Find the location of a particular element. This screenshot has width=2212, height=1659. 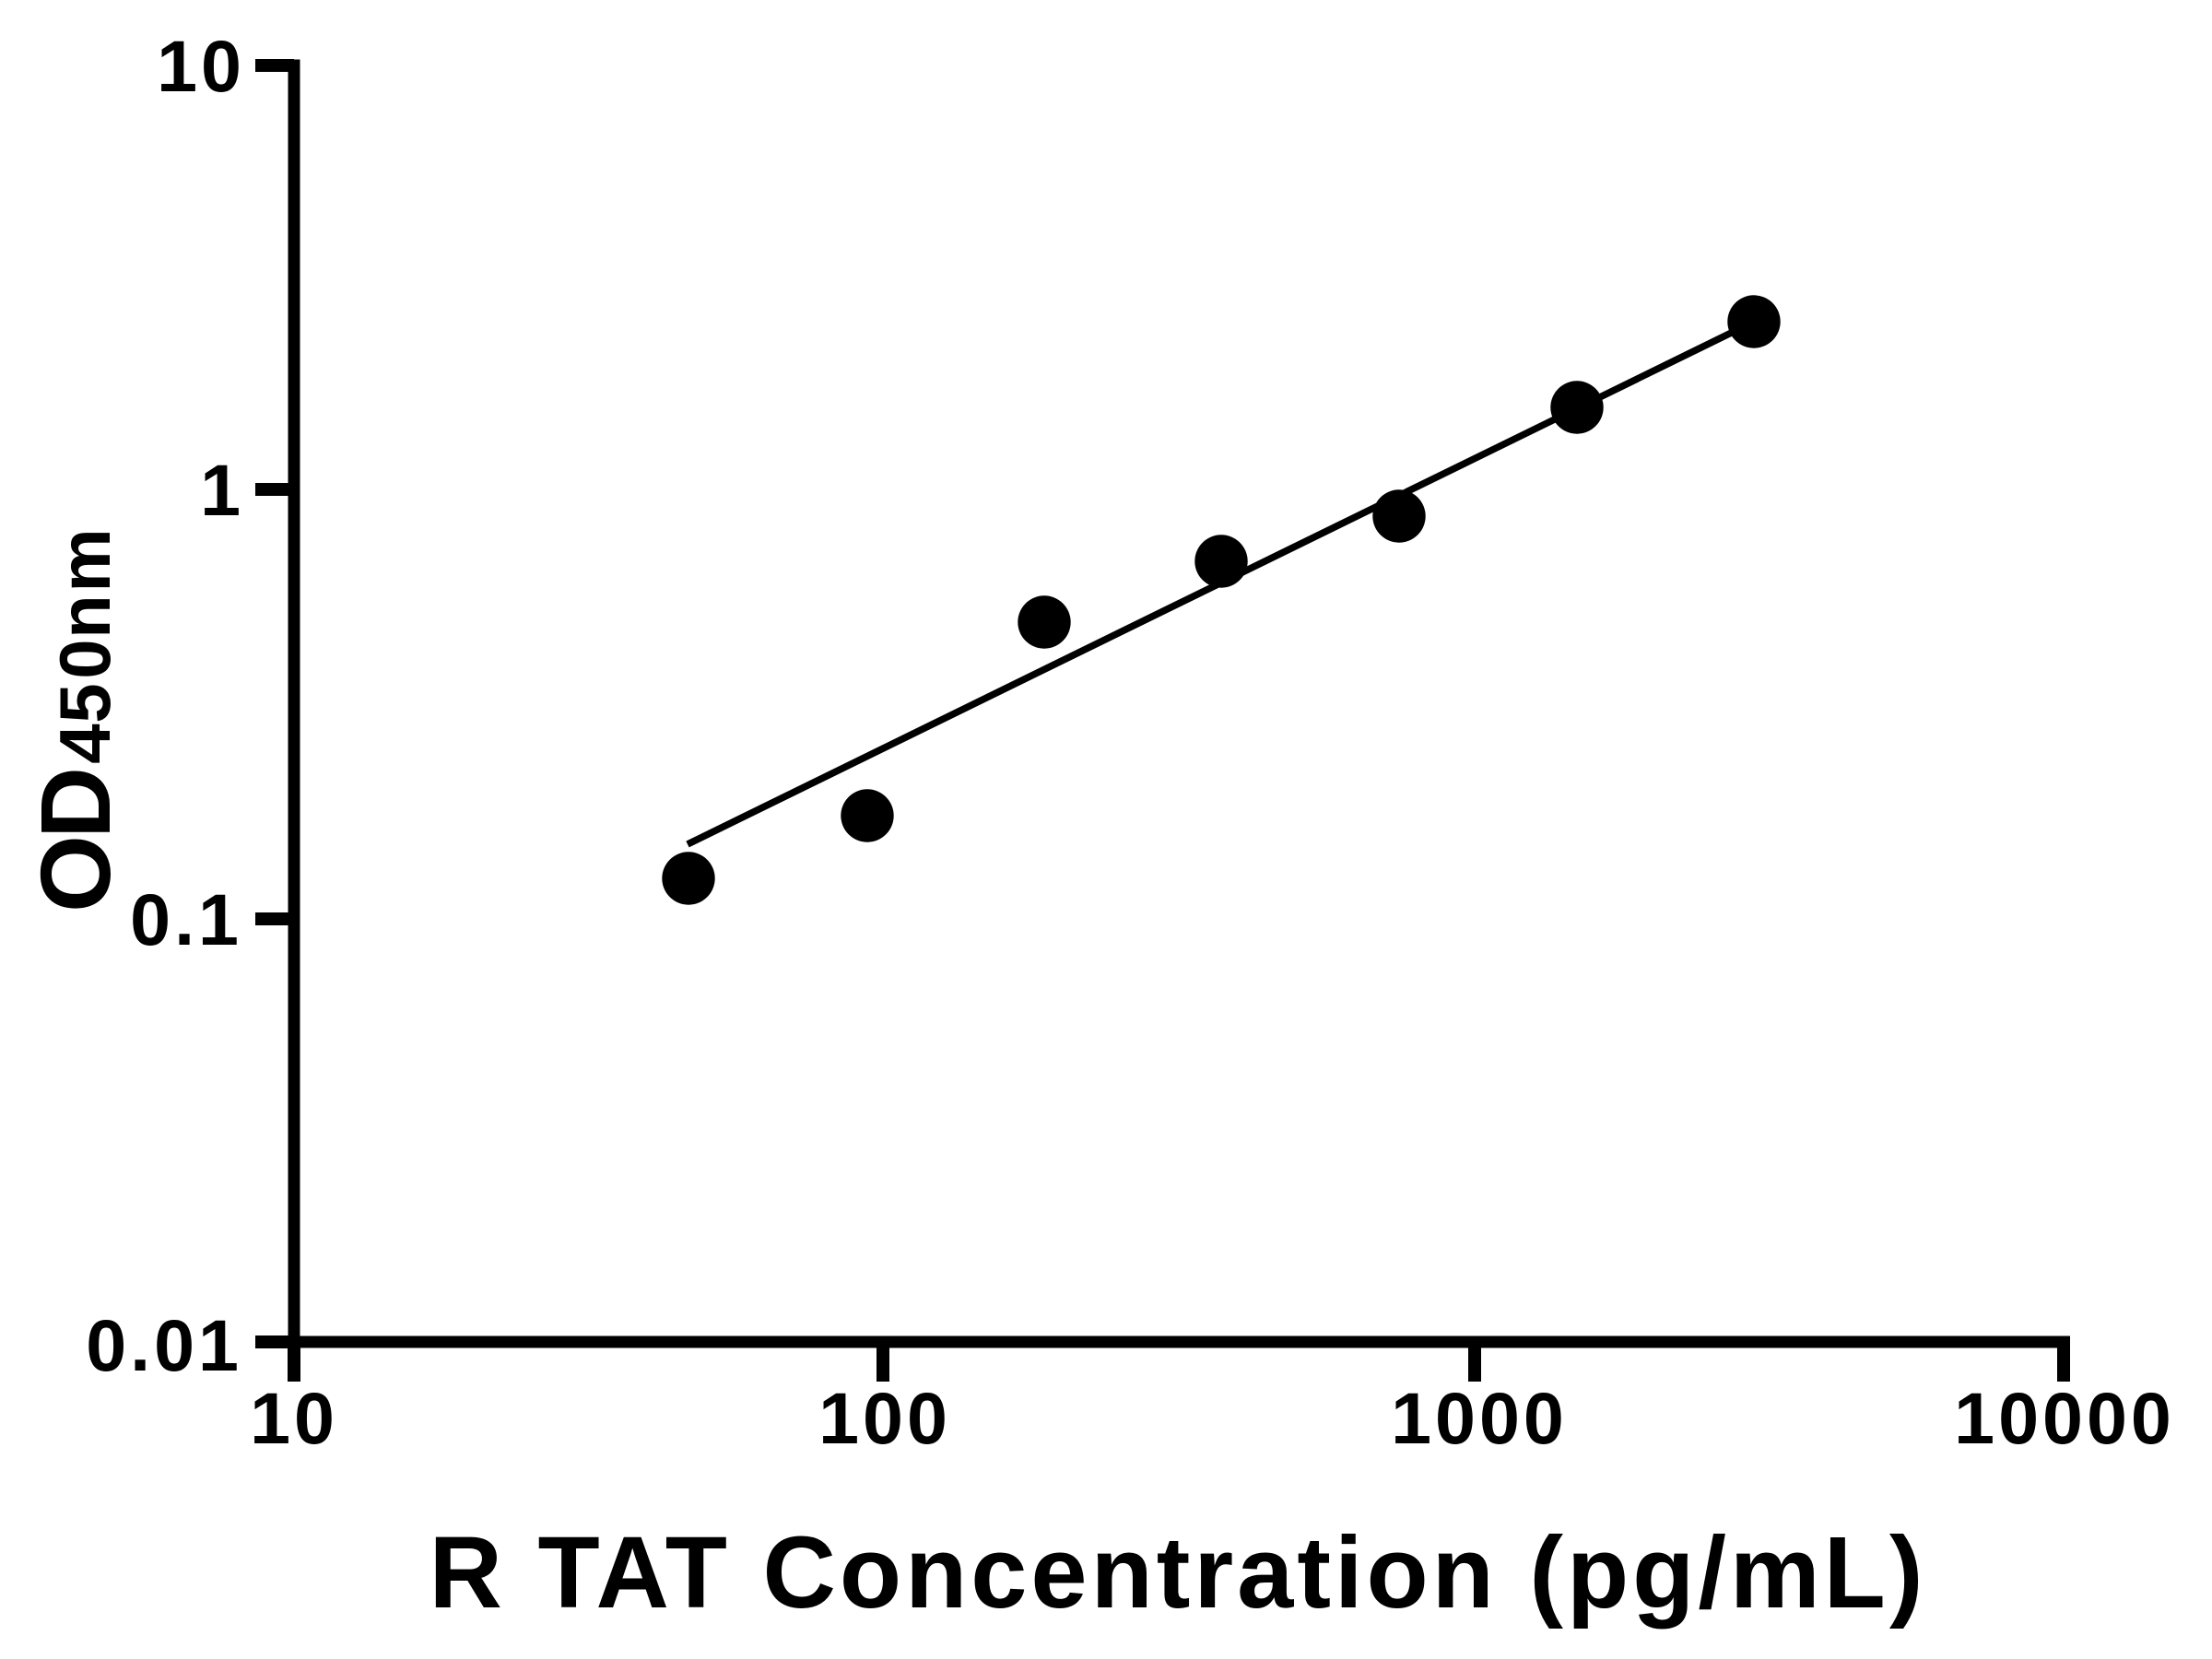

svg-text: R TAT Concentration (pg/mL) is located at coordinates (1176, 1573).